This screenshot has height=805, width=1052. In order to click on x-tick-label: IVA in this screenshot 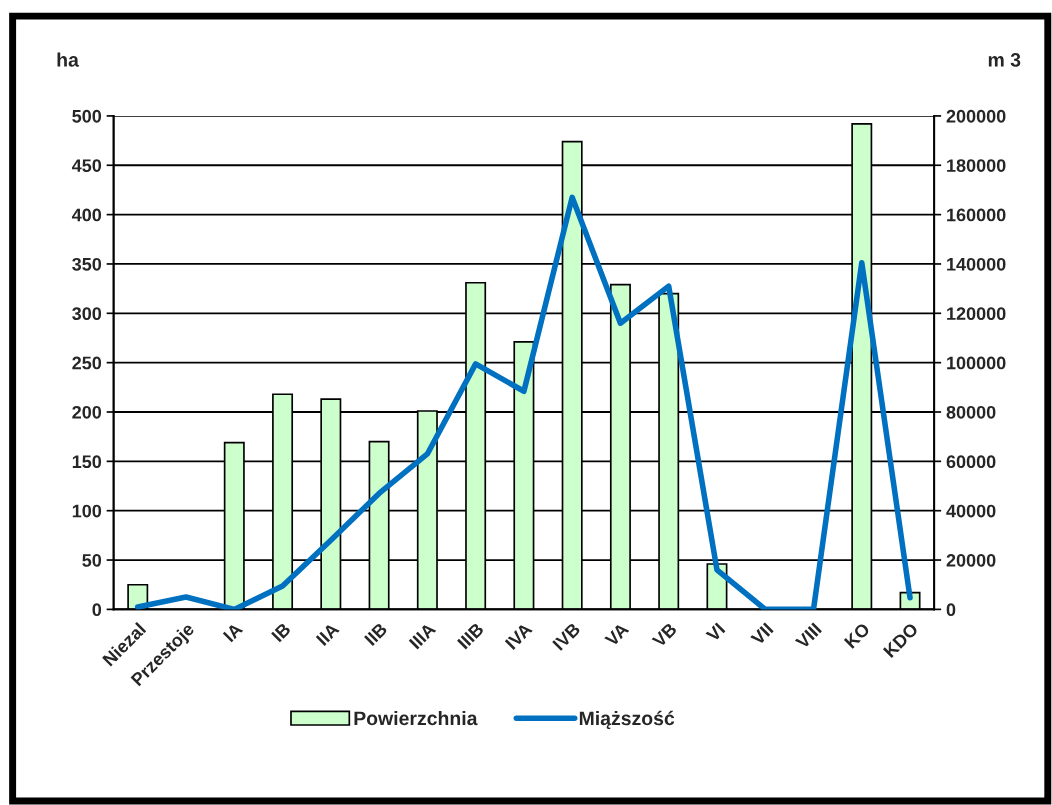, I will do `click(518, 636)`.